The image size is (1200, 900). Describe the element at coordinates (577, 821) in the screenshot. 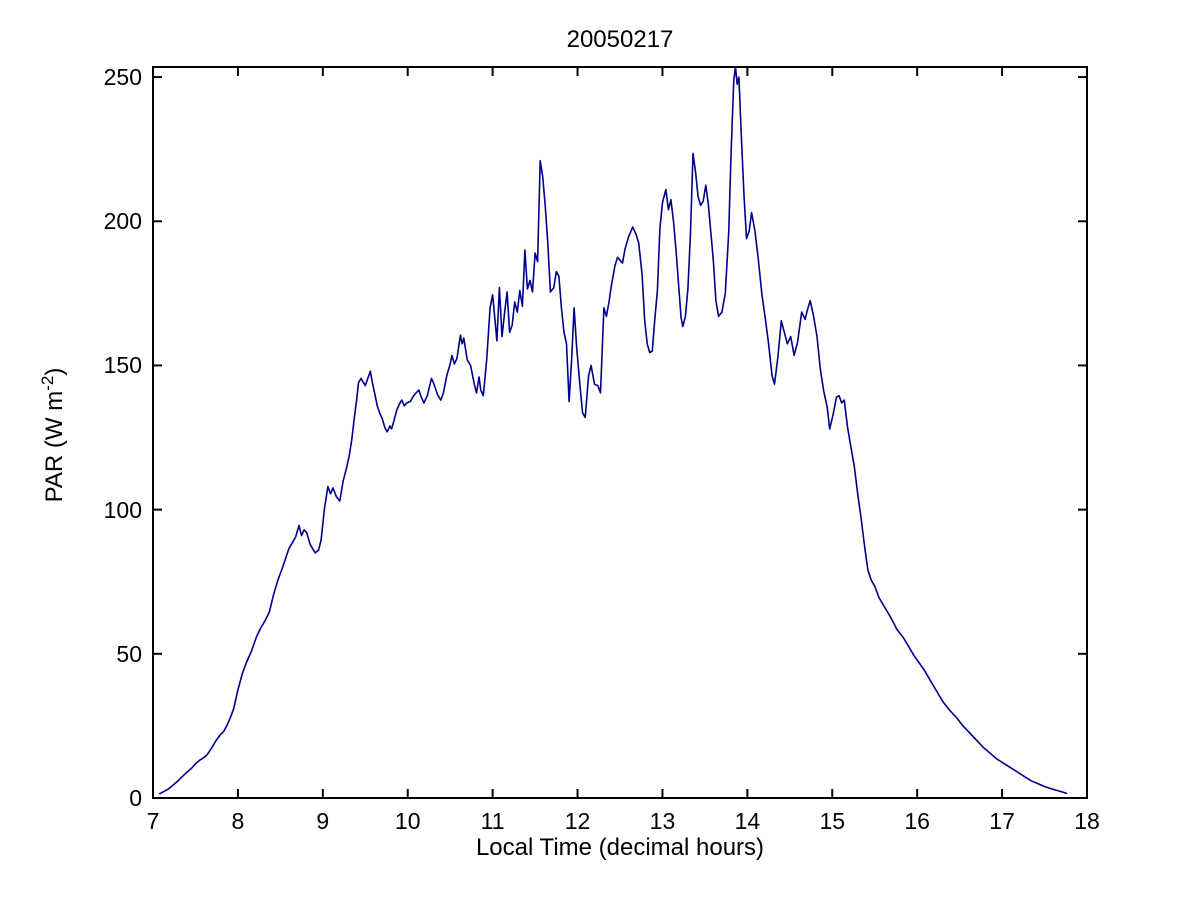

I see `x-tick-label: 12` at that location.